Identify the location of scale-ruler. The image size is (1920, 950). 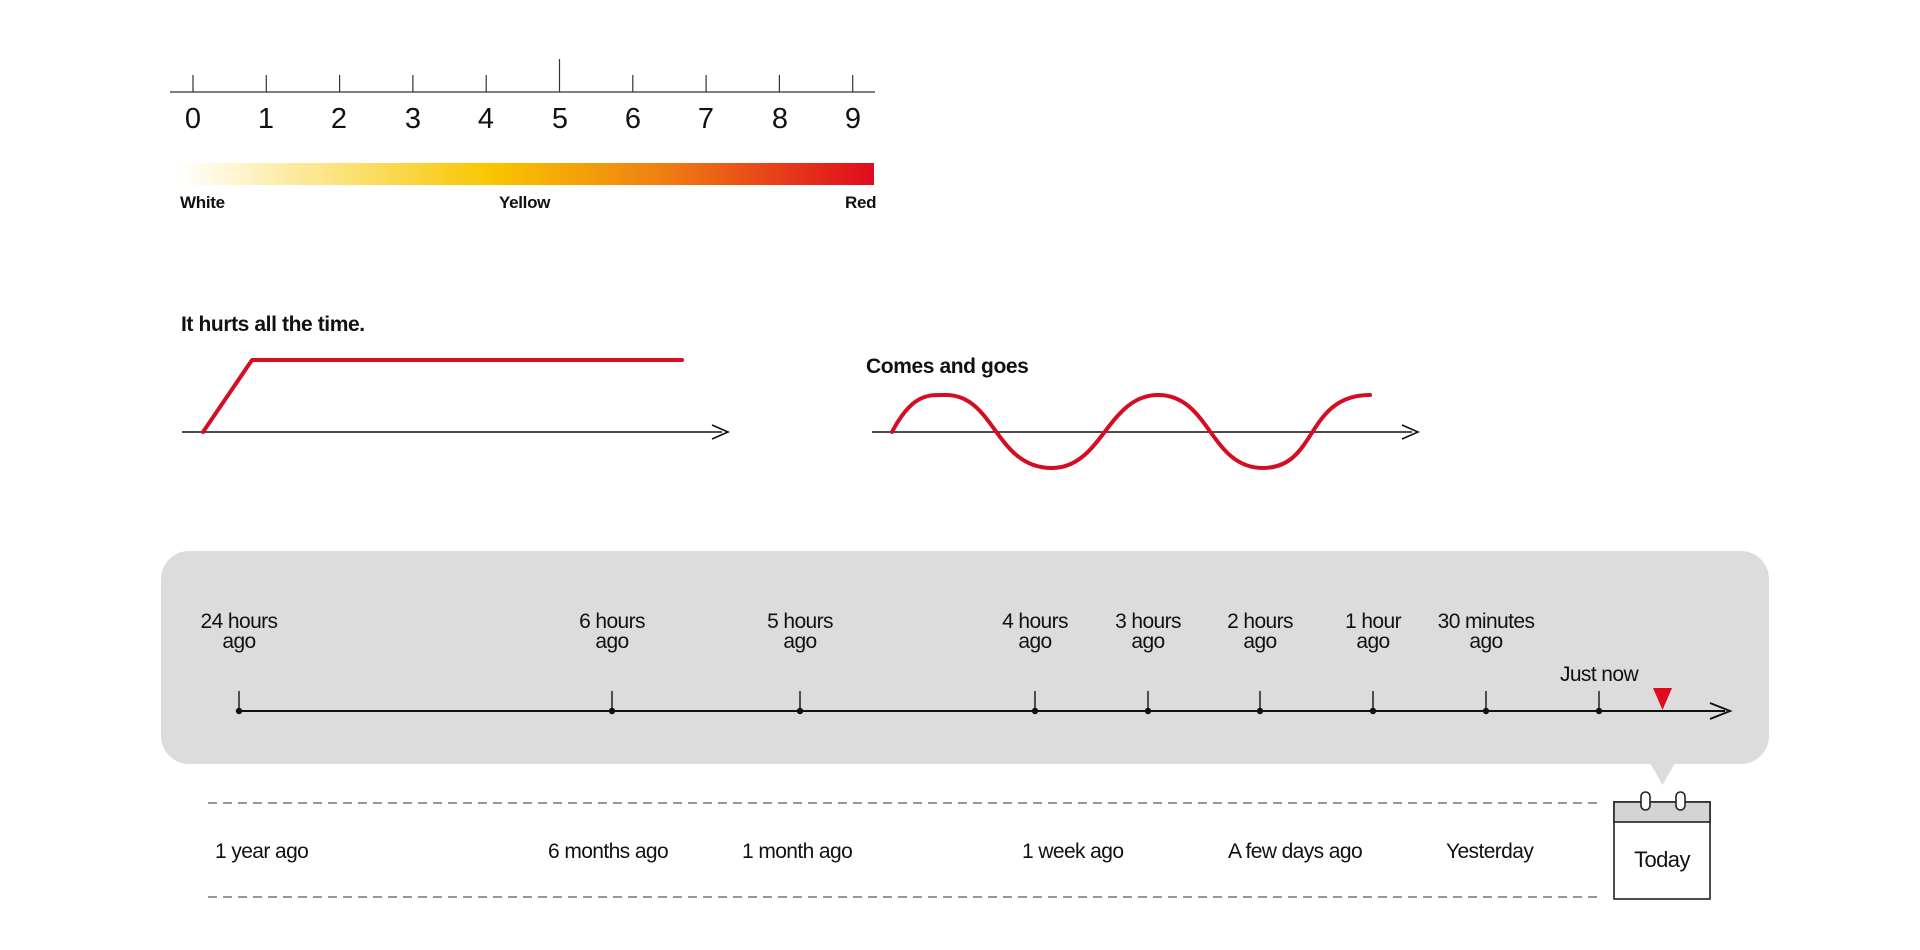
(522, 76).